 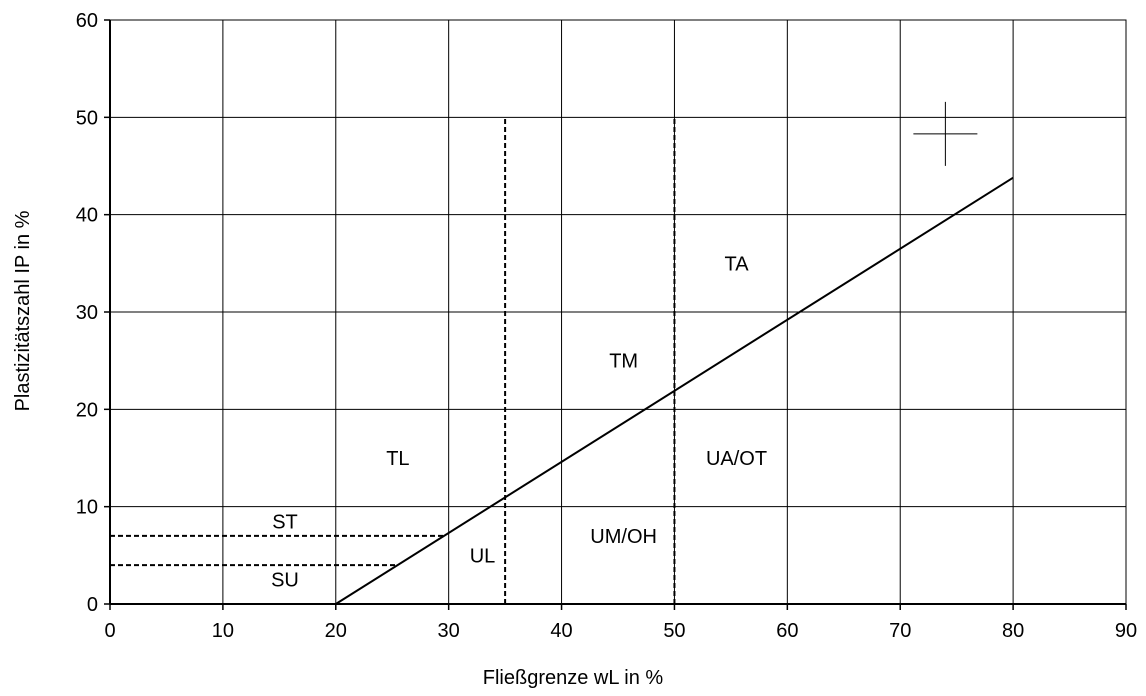 What do you see at coordinates (1013, 631) in the screenshot?
I see `x-tick-label: 80` at bounding box center [1013, 631].